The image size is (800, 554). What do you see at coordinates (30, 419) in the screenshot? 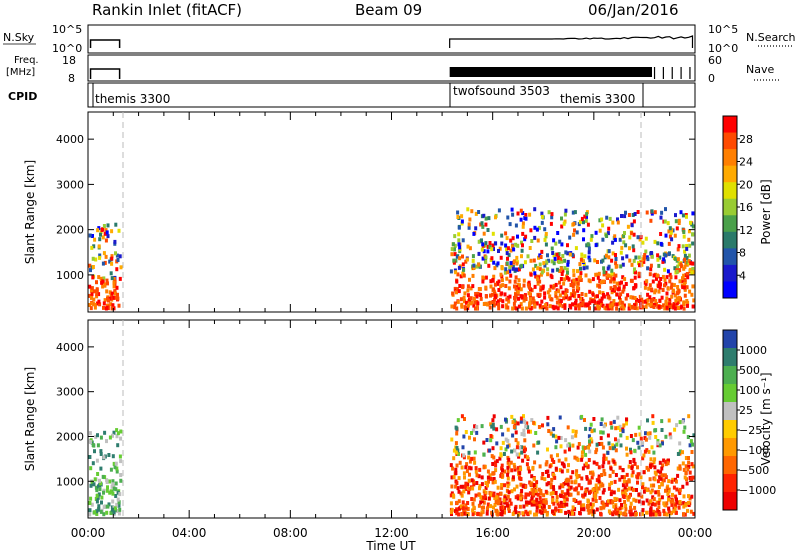
I see `velocity-ylabel: Slant Range [km]` at bounding box center [30, 419].